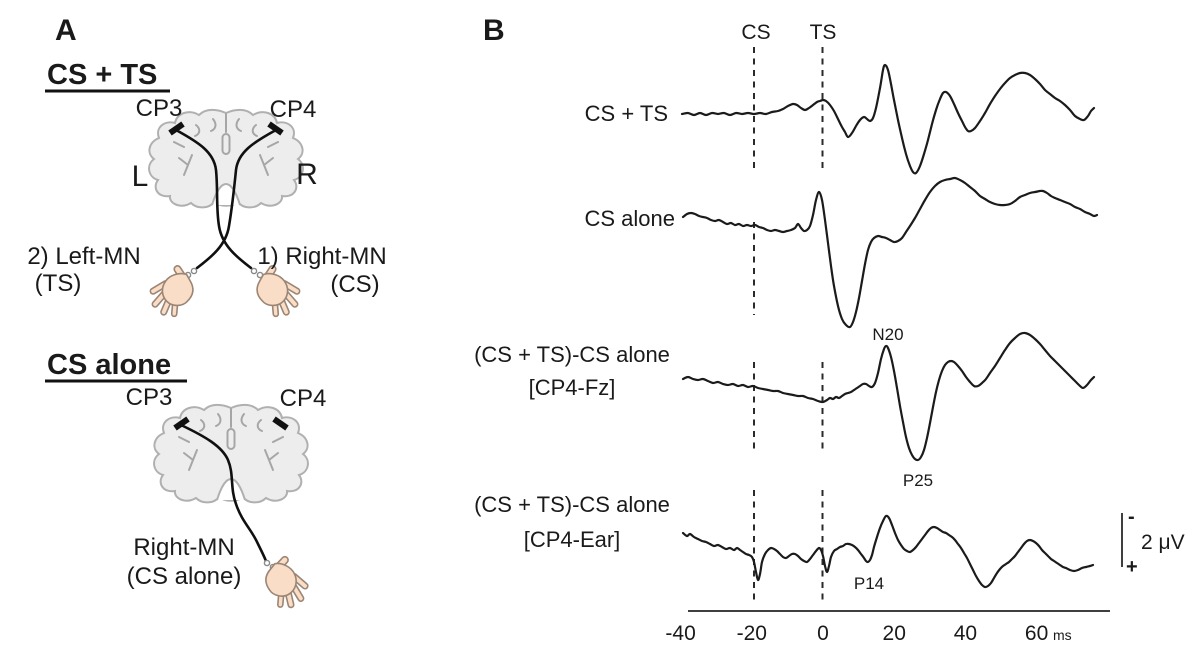 This screenshot has height=664, width=1200. I want to click on trace-label-cs-ts: CS + TS, so click(626, 113).